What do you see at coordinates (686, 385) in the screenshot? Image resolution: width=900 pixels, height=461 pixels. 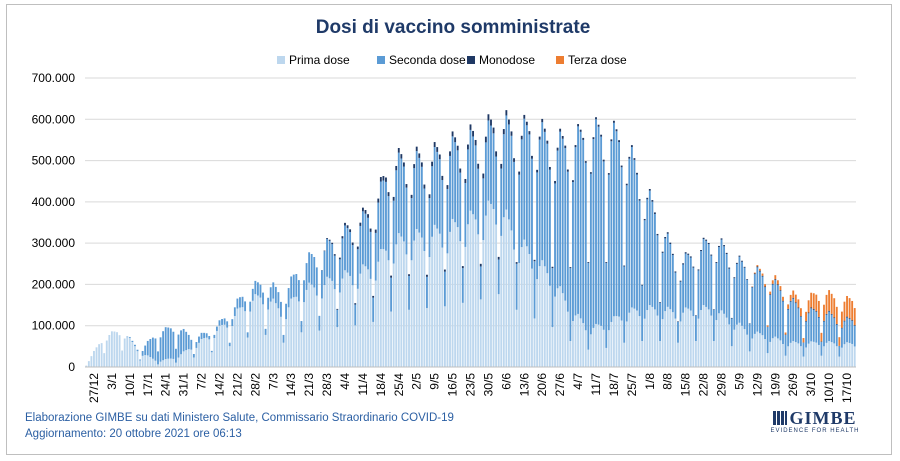 I see `x-tick-label: 15/8` at bounding box center [686, 385].